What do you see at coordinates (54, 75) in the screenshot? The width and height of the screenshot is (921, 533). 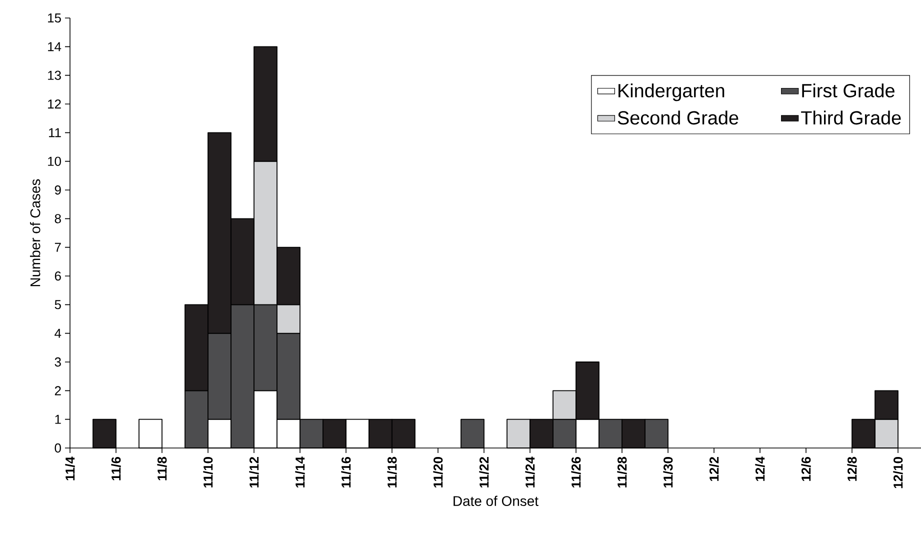 I see `y-tick-label: 13` at bounding box center [54, 75].